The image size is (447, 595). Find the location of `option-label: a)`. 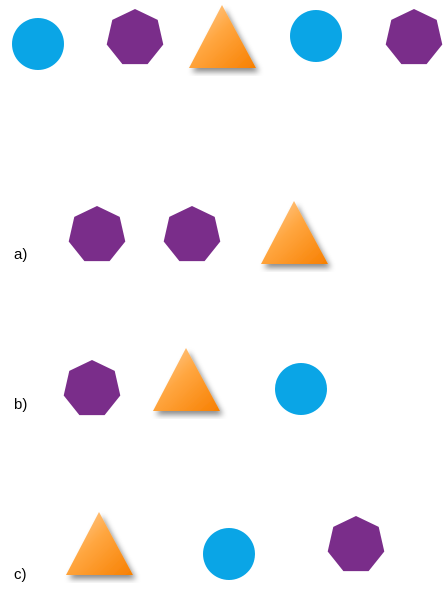

option-label: a) is located at coordinates (21, 254).